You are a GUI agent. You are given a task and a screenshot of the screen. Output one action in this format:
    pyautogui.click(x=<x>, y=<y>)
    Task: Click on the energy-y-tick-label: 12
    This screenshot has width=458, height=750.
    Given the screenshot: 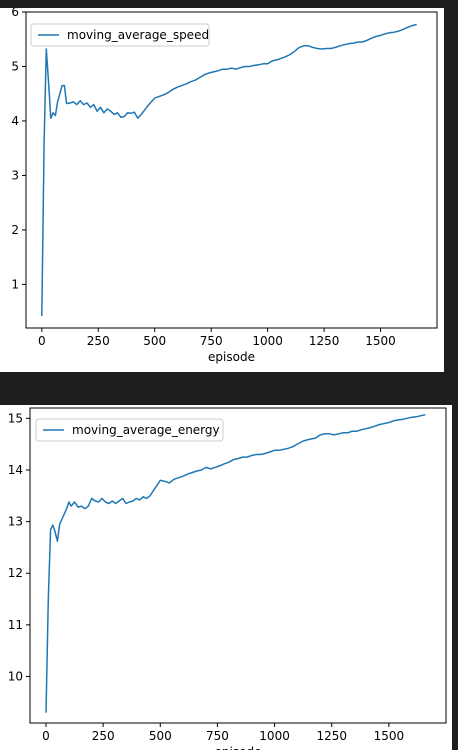 What is the action you would take?
    pyautogui.click(x=15, y=573)
    